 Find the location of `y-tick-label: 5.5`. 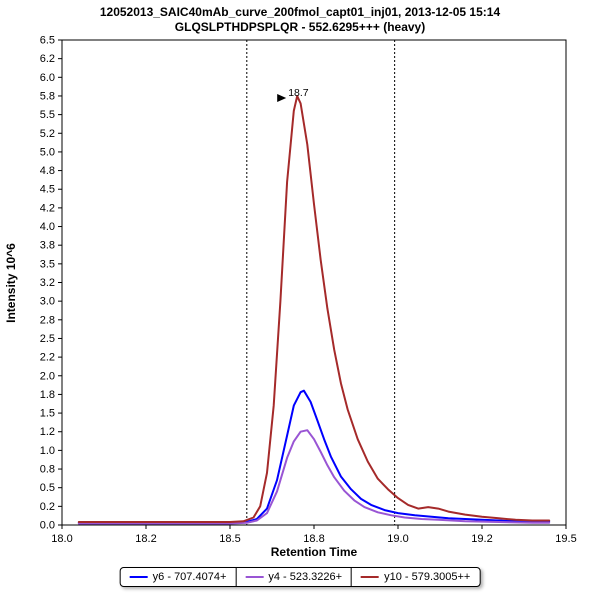

y-tick-label: 5.5 is located at coordinates (47, 115).